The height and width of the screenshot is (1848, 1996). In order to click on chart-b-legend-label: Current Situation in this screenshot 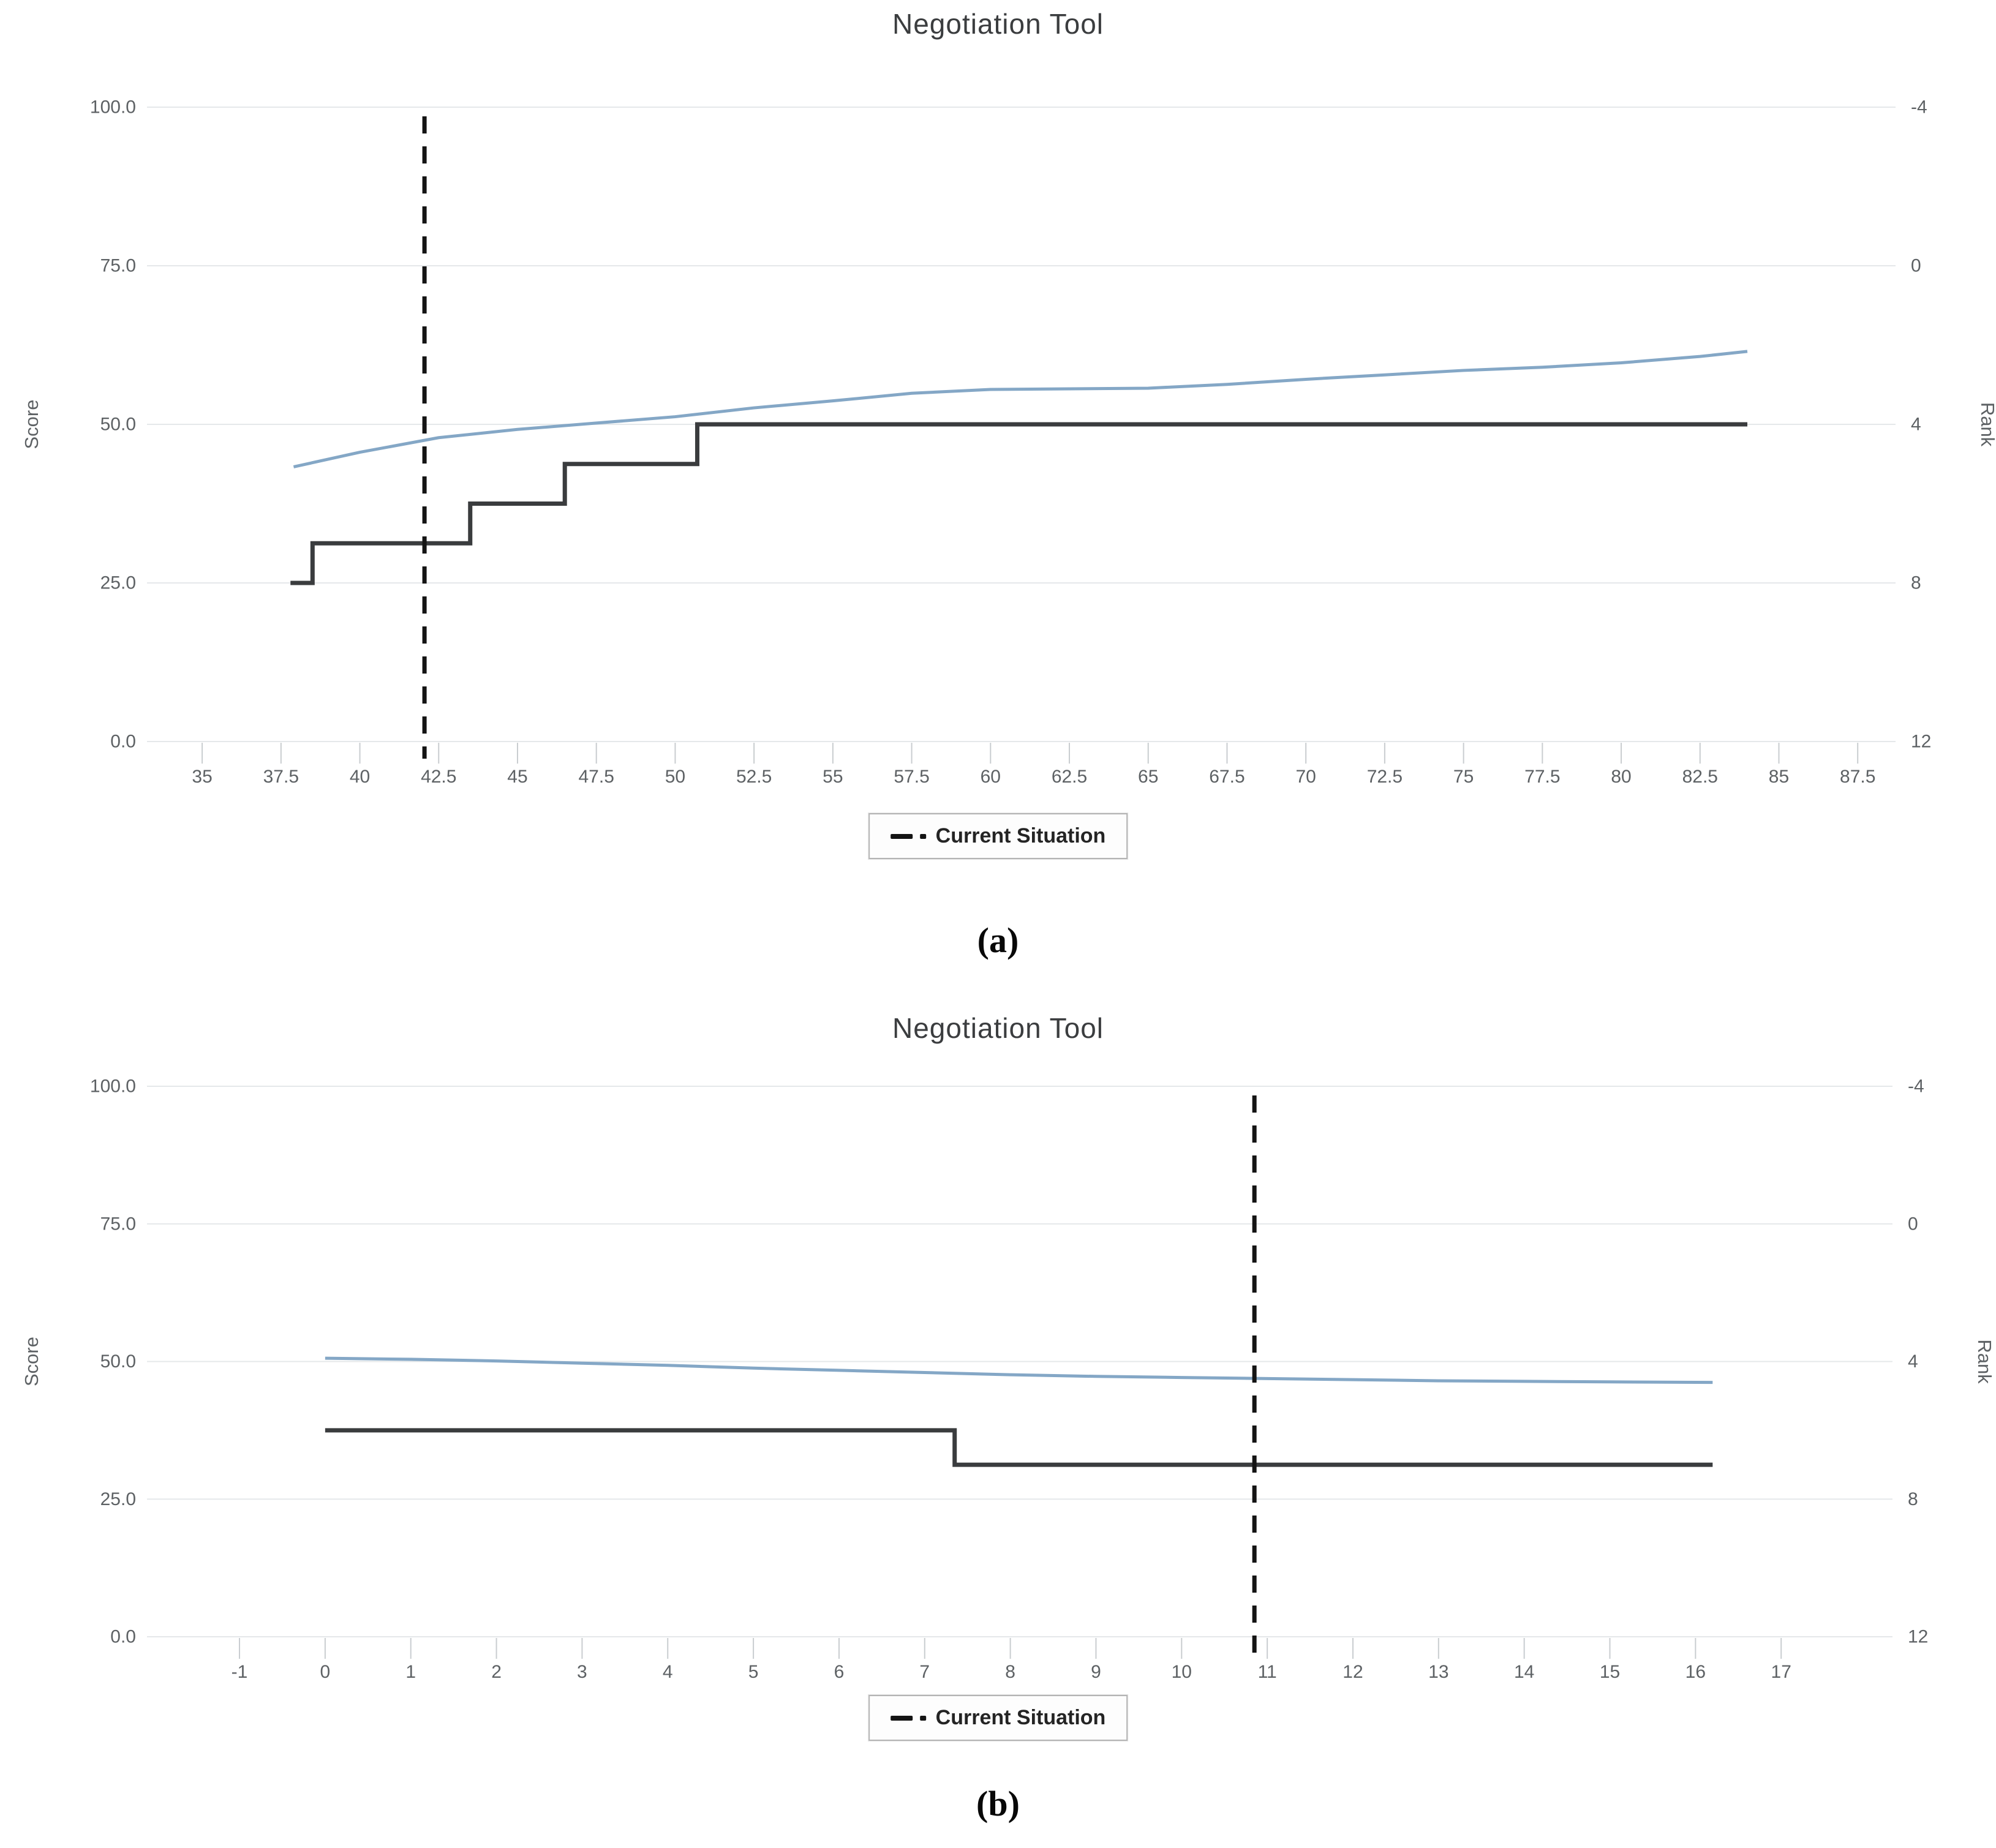, I will do `click(1020, 1718)`.